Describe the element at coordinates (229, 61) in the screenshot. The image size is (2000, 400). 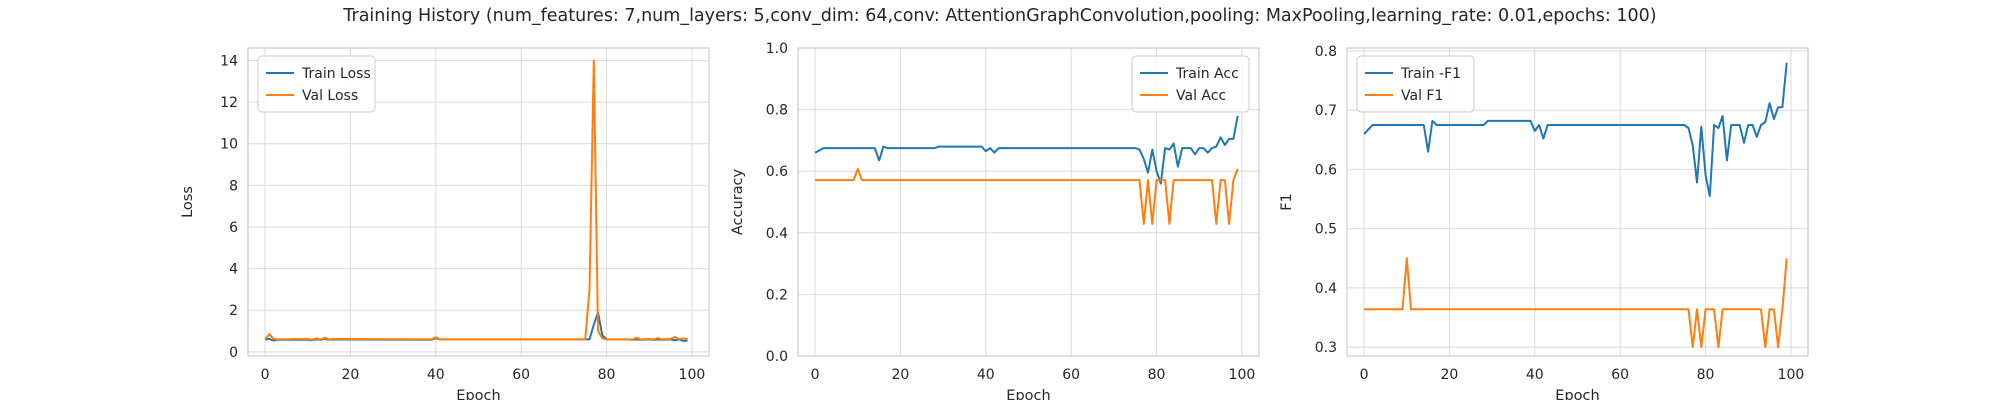
I see `loss-y-tick-label-7: 14` at that location.